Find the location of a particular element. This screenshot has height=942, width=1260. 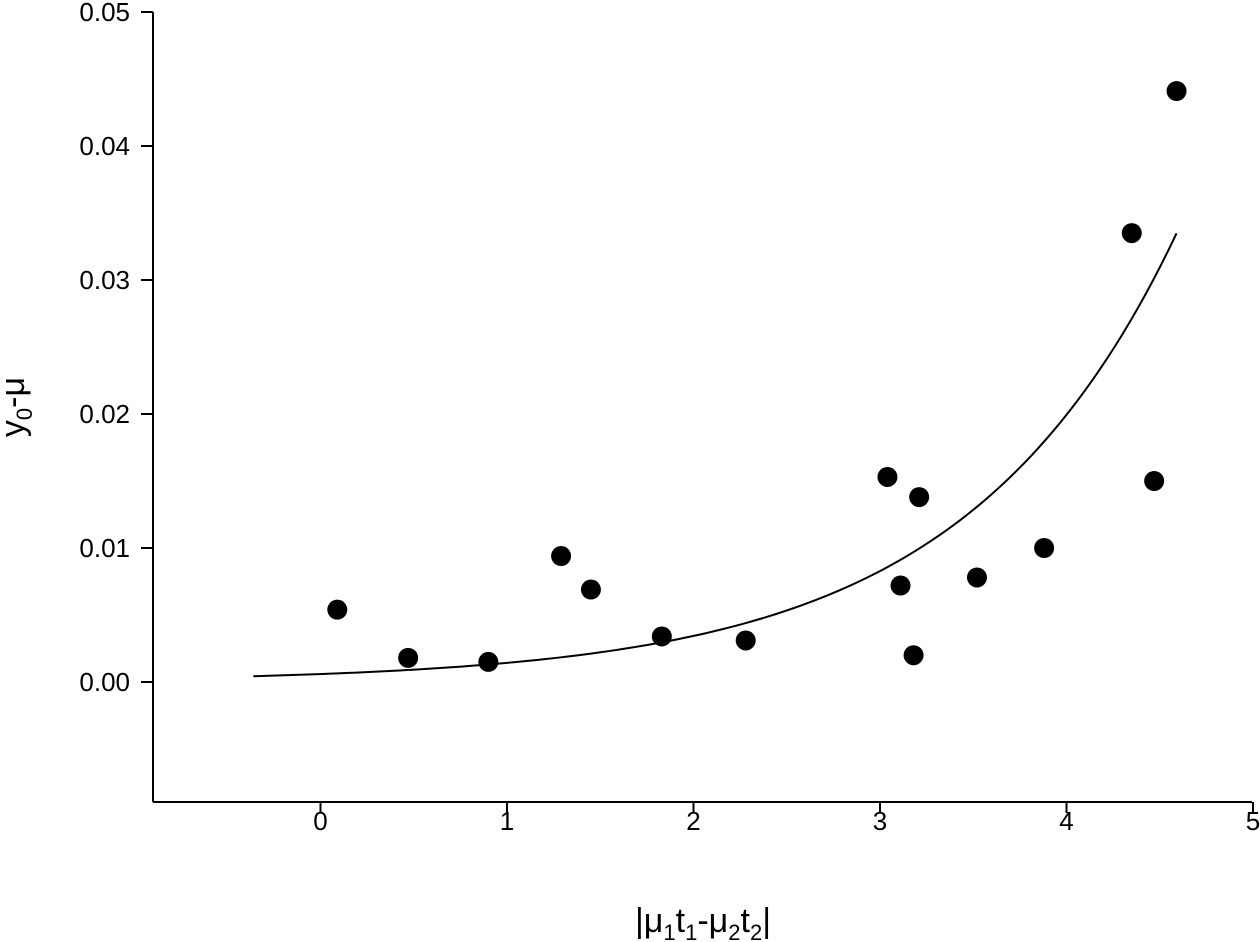

x-ticks: 0 1 2 3 4 5 is located at coordinates (786, 819).